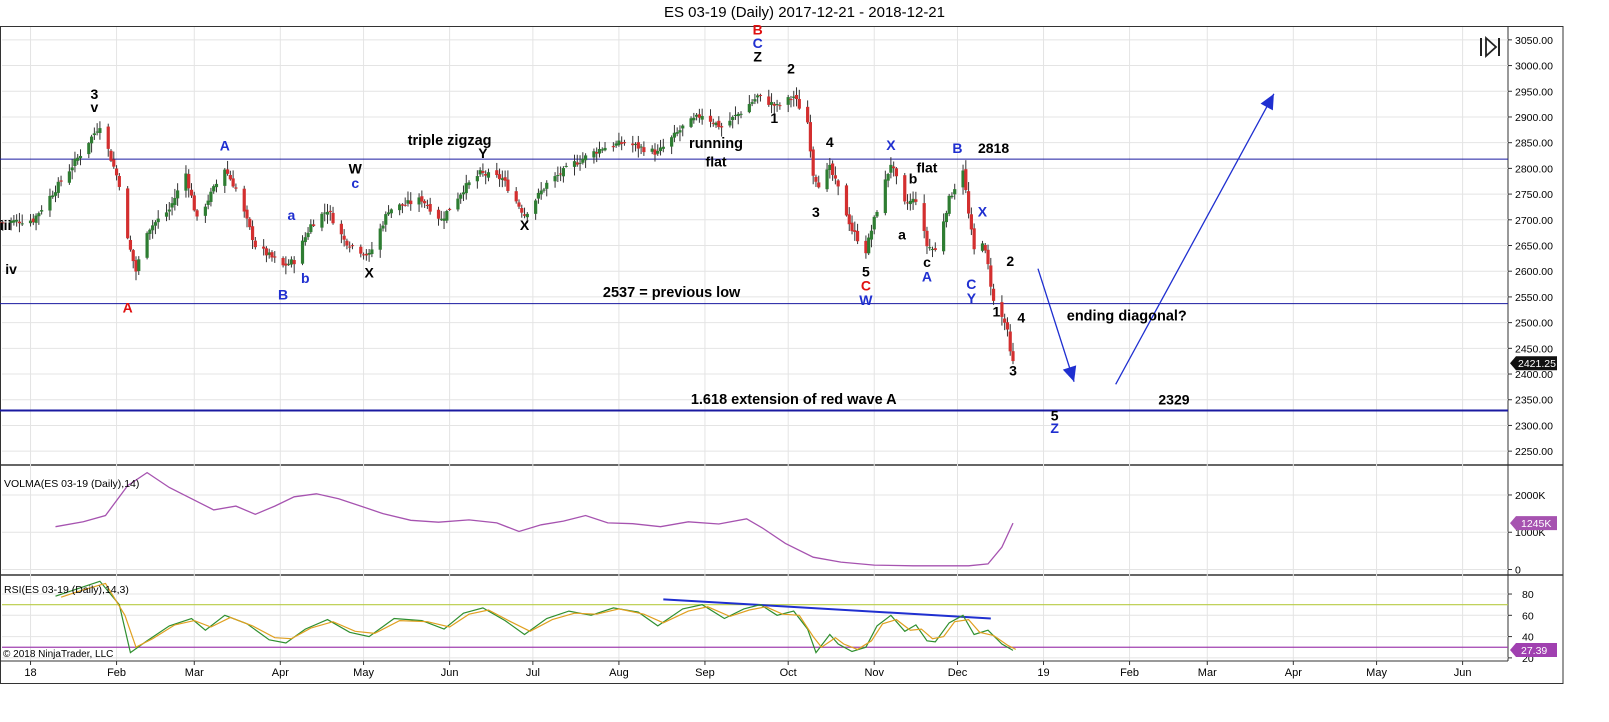 The height and width of the screenshot is (722, 1609). Describe the element at coordinates (450, 141) in the screenshot. I see `wave-annotation: triple zigzag` at that location.